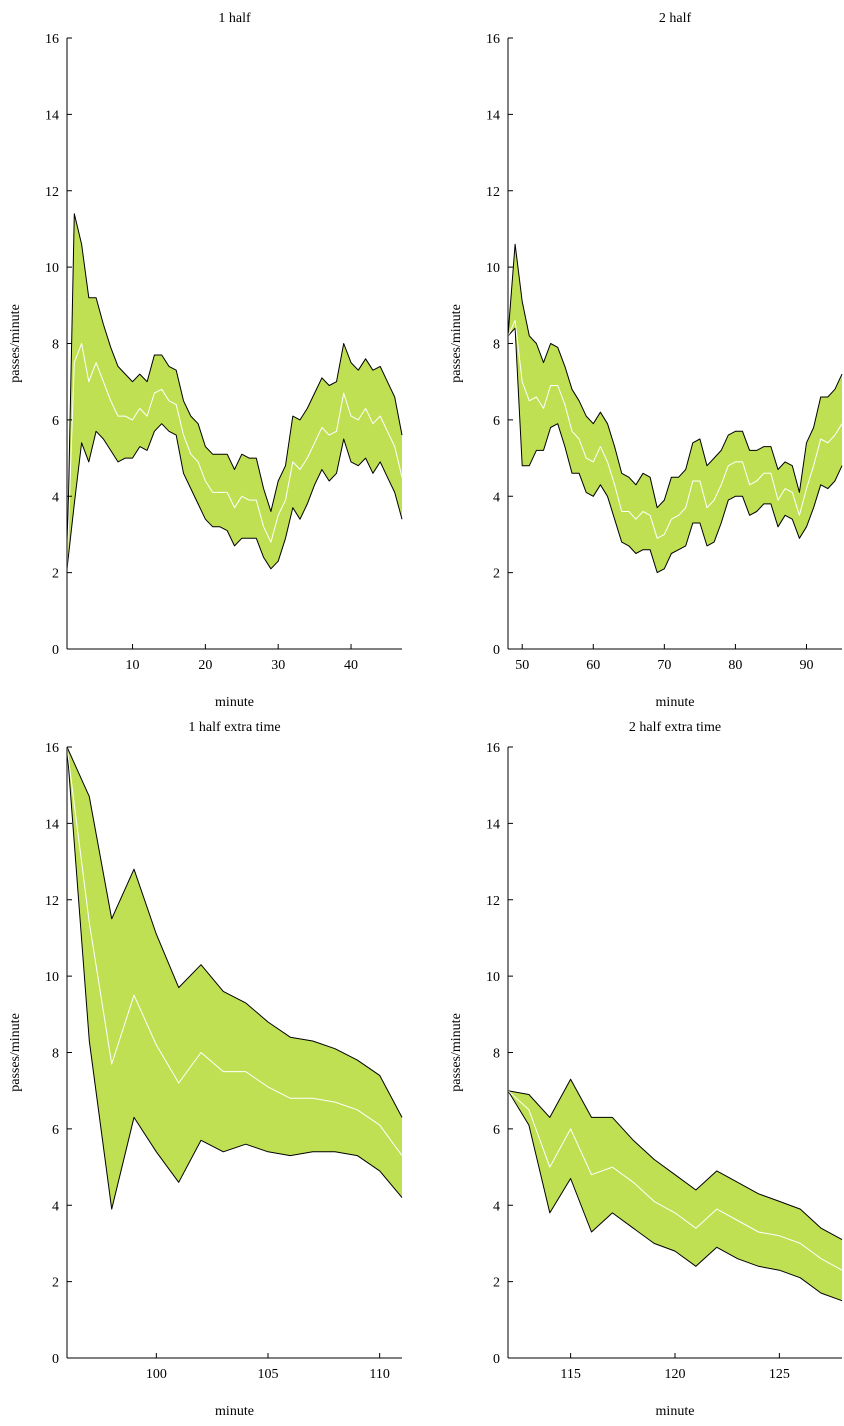  I want to click on second-half-x-tick-label: 80, so click(735, 665).